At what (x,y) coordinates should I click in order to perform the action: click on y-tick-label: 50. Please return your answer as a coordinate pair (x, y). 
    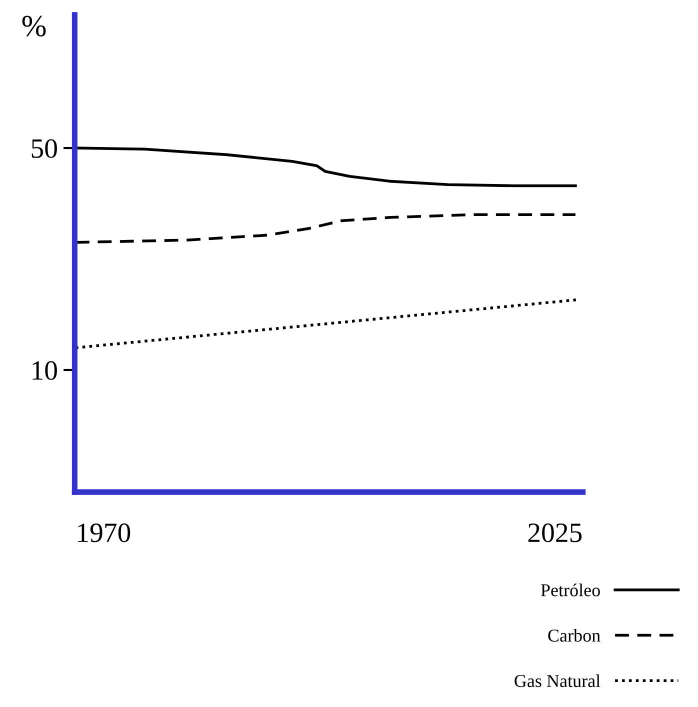
    Looking at the image, I should click on (44, 148).